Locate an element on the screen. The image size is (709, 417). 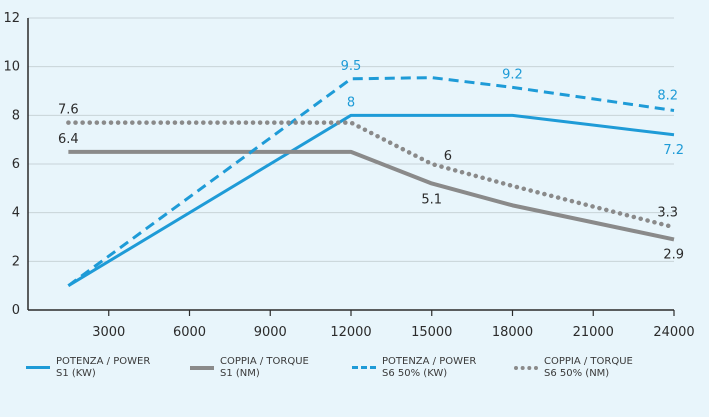
legend-label-torque-s6: COPPIA / TORQUE S6 50% (NM) is located at coordinates (614, 368).